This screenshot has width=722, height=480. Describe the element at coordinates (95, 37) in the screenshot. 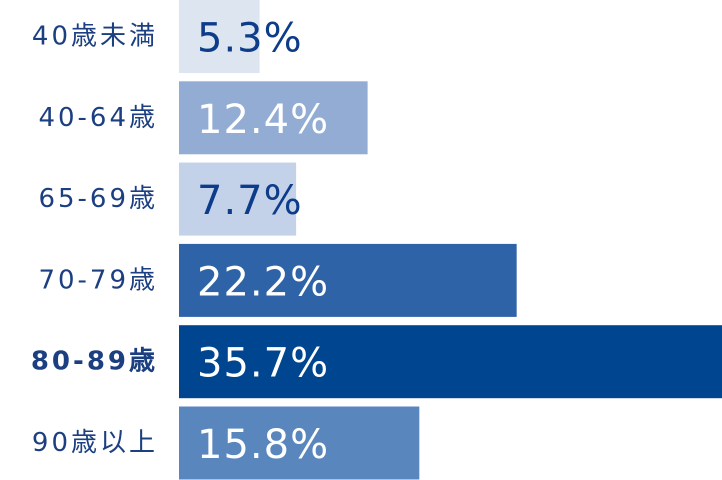

I see `category-label: 40歳未満` at that location.